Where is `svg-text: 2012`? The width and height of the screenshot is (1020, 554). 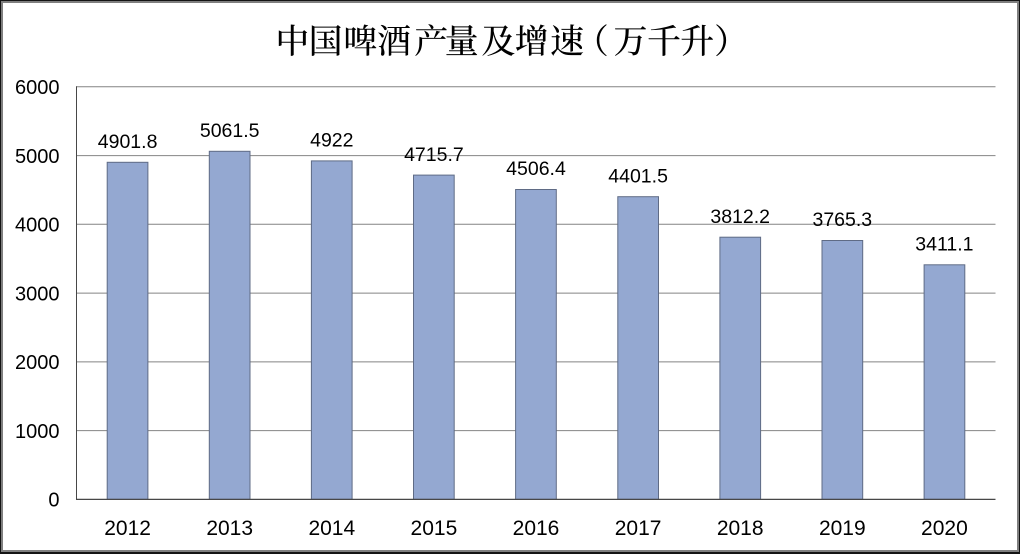
svg-text: 2012 is located at coordinates (127, 528).